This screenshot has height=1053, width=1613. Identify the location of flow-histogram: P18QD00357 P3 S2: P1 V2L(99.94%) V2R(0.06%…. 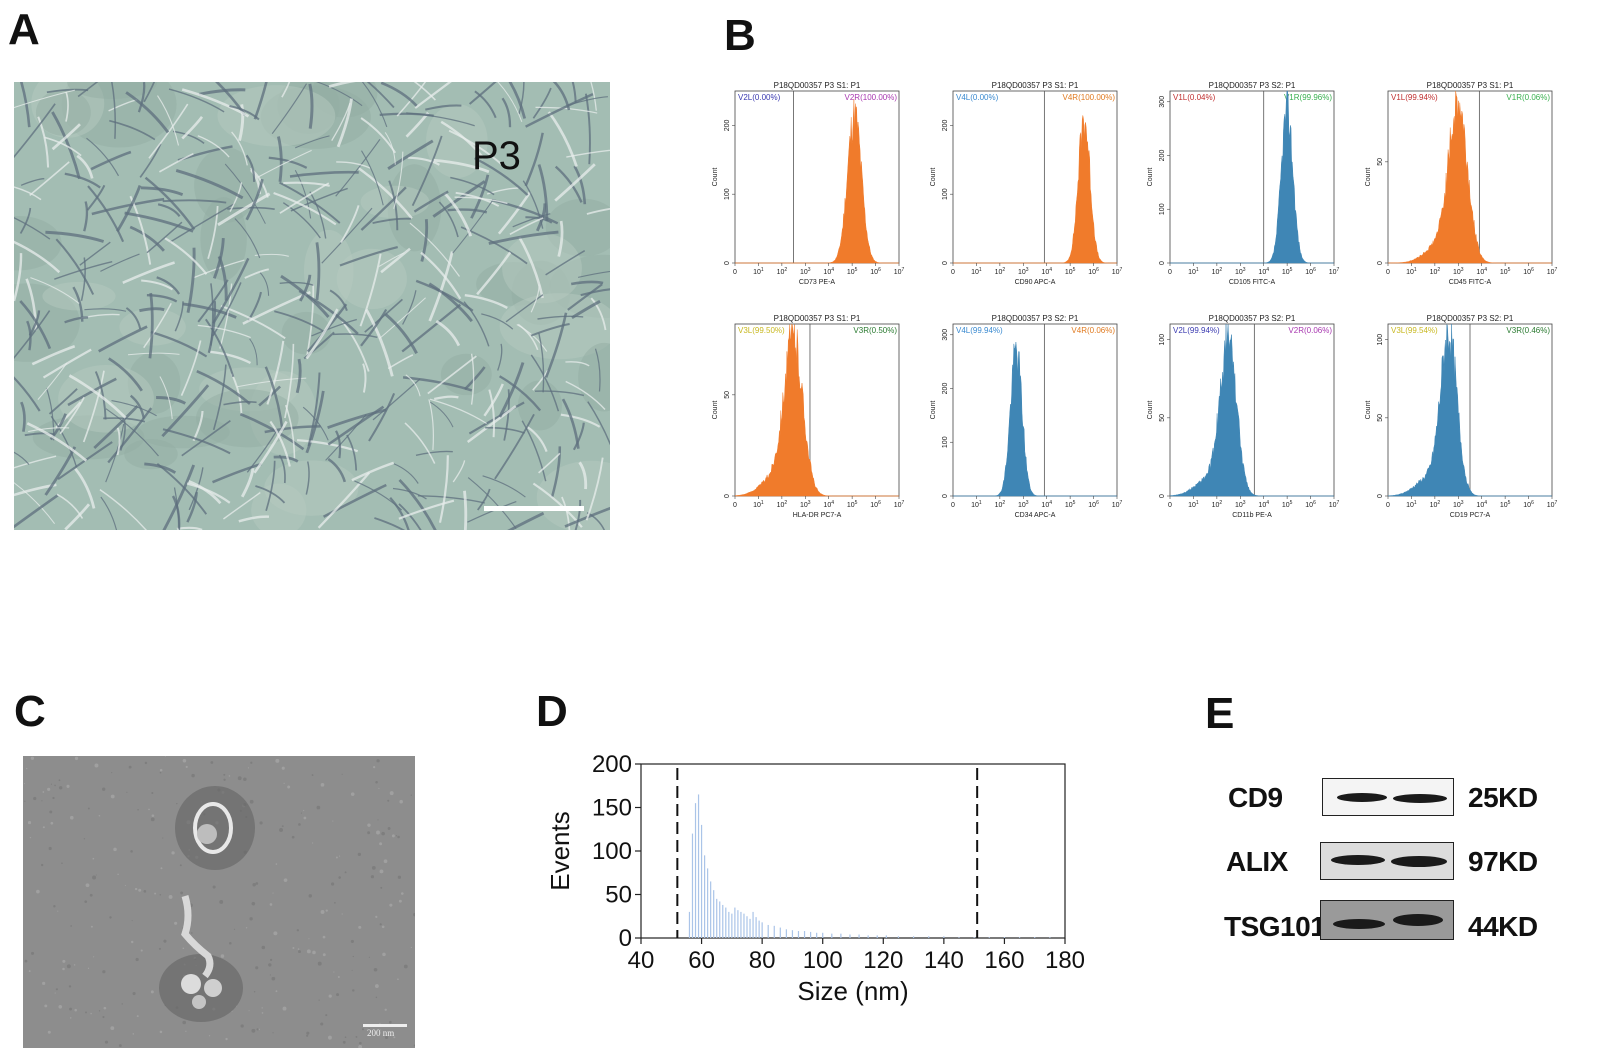
(1257, 419).